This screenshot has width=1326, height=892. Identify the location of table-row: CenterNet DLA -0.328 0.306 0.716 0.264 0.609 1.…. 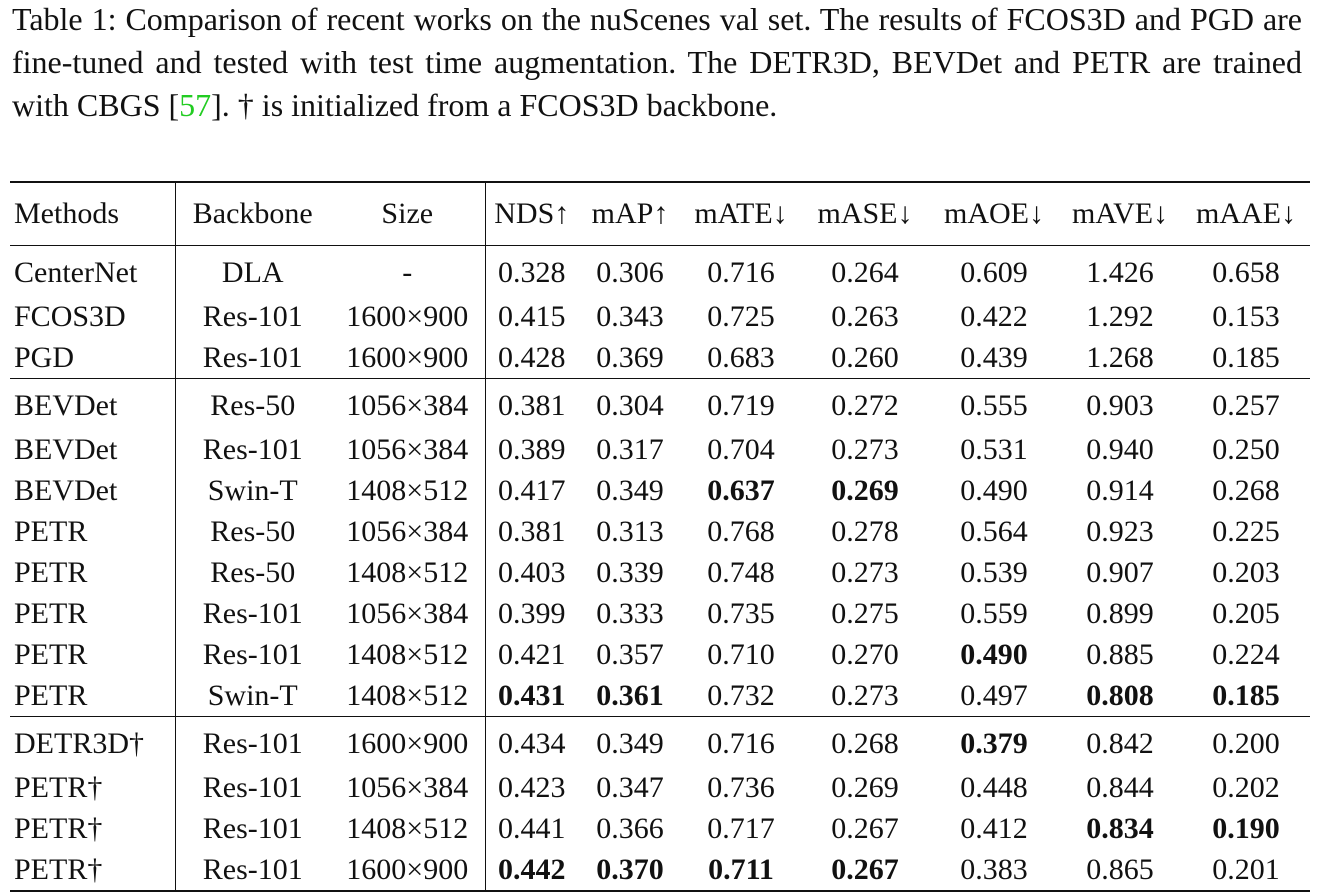
(660, 270).